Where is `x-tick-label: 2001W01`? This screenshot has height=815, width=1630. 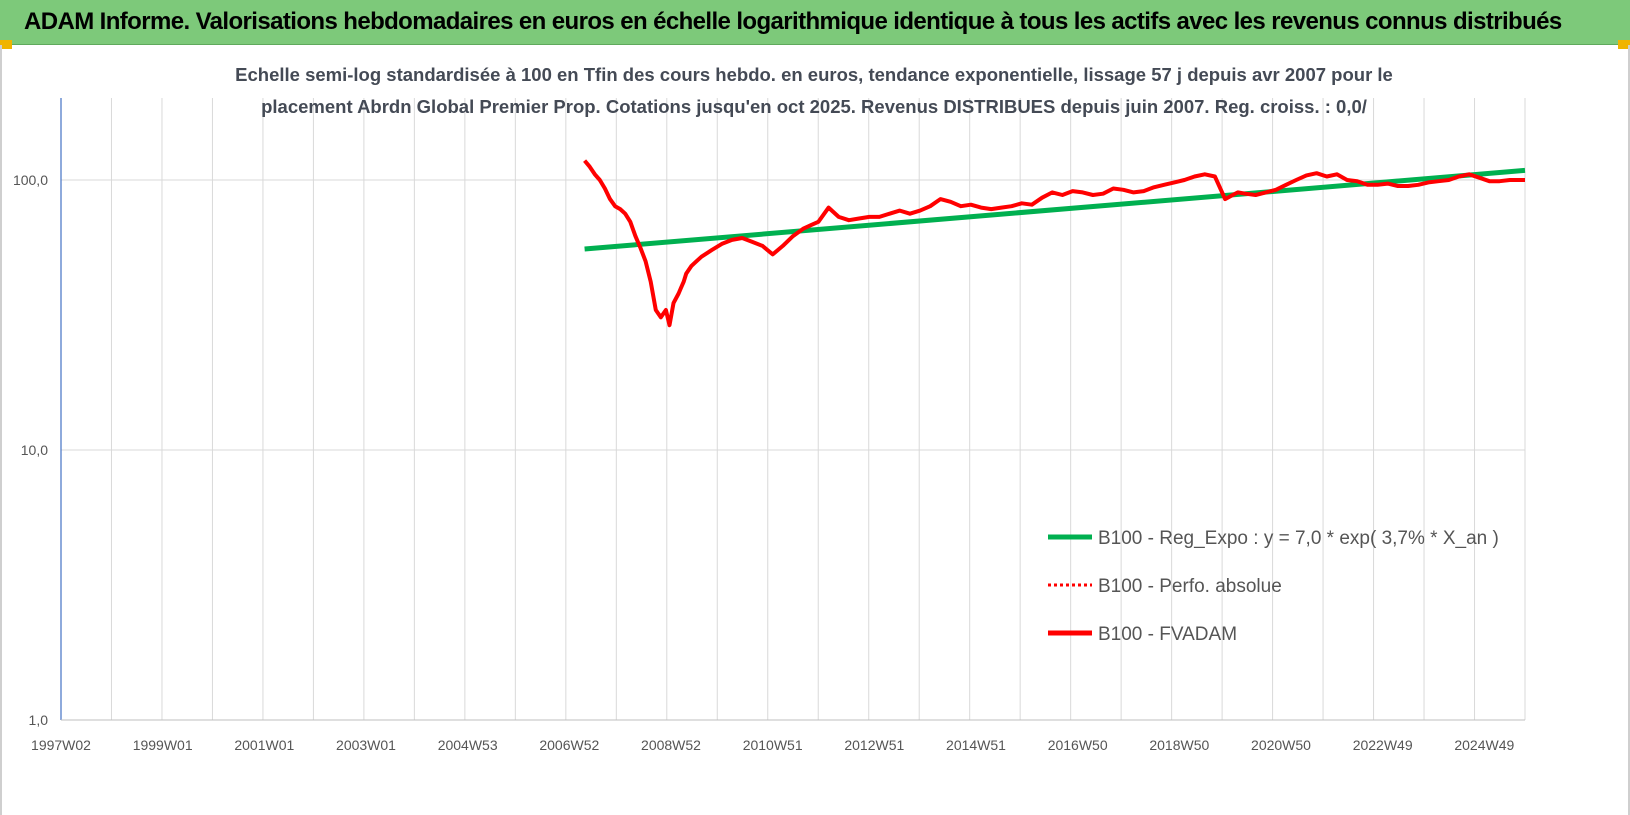
x-tick-label: 2001W01 is located at coordinates (264, 745).